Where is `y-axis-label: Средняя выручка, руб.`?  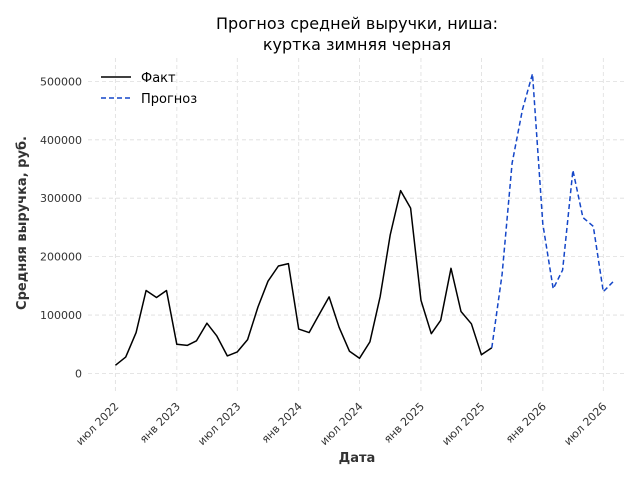 y-axis-label: Средняя выручка, руб. is located at coordinates (22, 223).